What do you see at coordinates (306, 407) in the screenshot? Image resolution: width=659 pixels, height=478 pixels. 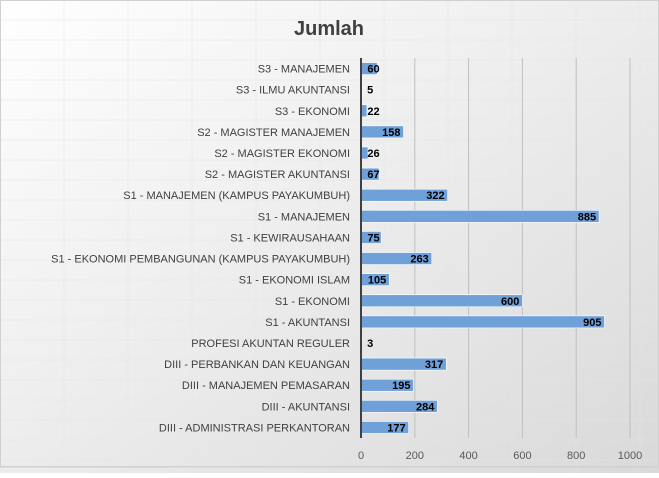 I see `category-label: DIII - AKUNTANSI` at bounding box center [306, 407].